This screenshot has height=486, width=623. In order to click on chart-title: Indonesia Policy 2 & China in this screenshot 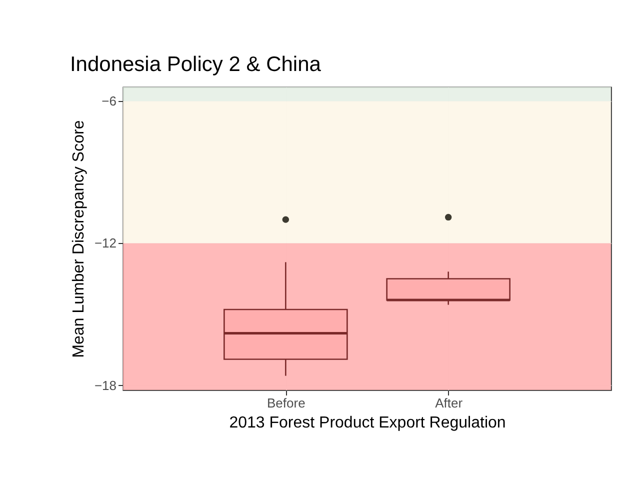, I will do `click(196, 64)`.